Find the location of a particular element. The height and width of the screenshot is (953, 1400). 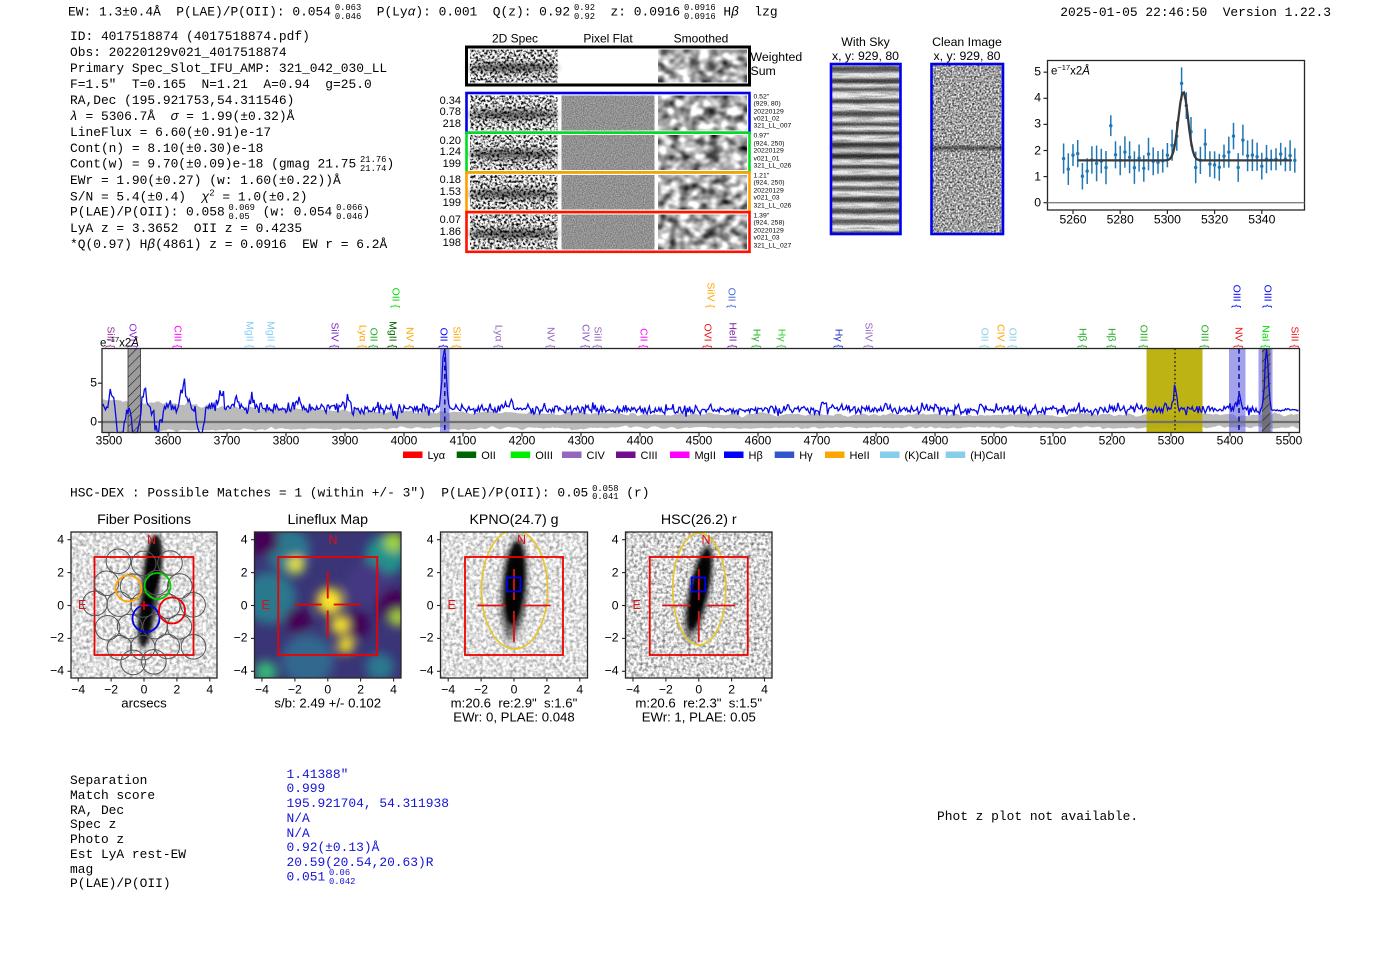

svg-text: CIII { is located at coordinates (178, 336).